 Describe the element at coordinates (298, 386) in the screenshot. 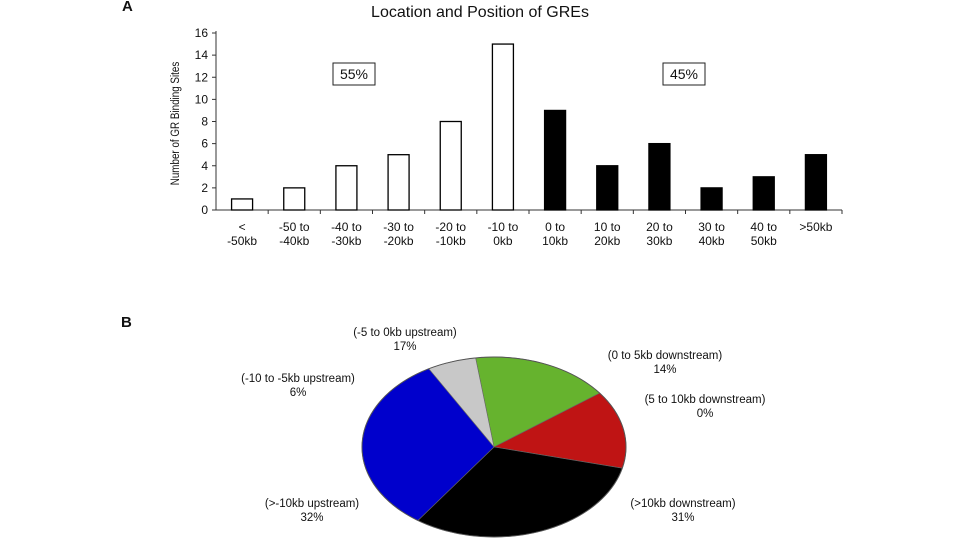

I see `pie-slice-label: (-10 to -5kb upstream) 6%` at that location.